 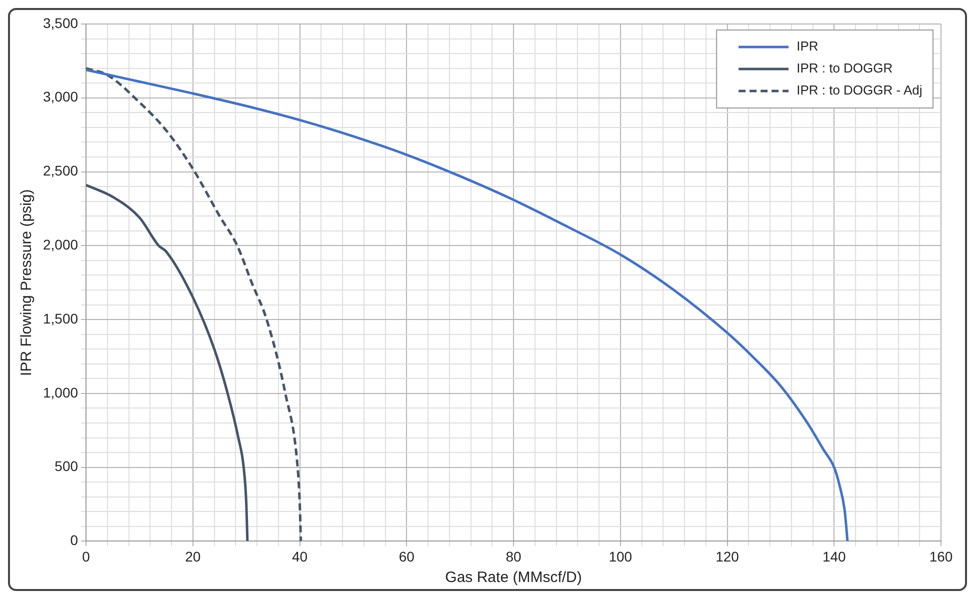 I want to click on y-tick-label: 3,500, so click(x=60, y=22).